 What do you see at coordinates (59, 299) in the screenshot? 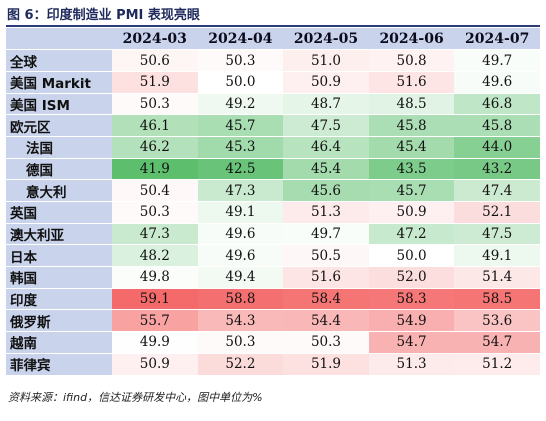
I see `row-label: 印度` at bounding box center [59, 299].